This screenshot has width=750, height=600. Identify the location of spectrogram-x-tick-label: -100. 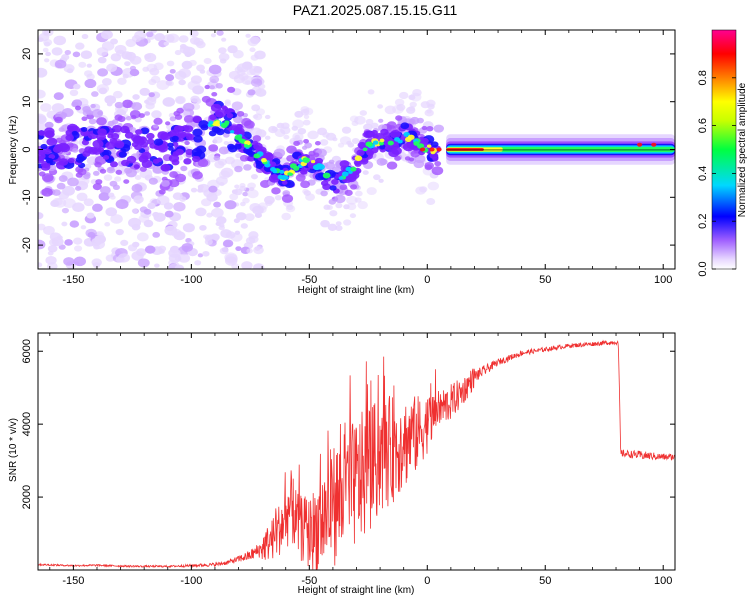
(191, 280).